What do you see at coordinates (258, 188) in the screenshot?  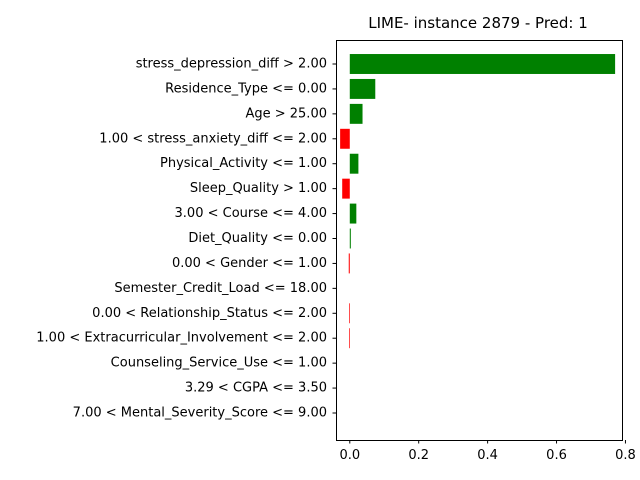 I see `y-tick-label: Sleep_Quality > 1.00` at bounding box center [258, 188].